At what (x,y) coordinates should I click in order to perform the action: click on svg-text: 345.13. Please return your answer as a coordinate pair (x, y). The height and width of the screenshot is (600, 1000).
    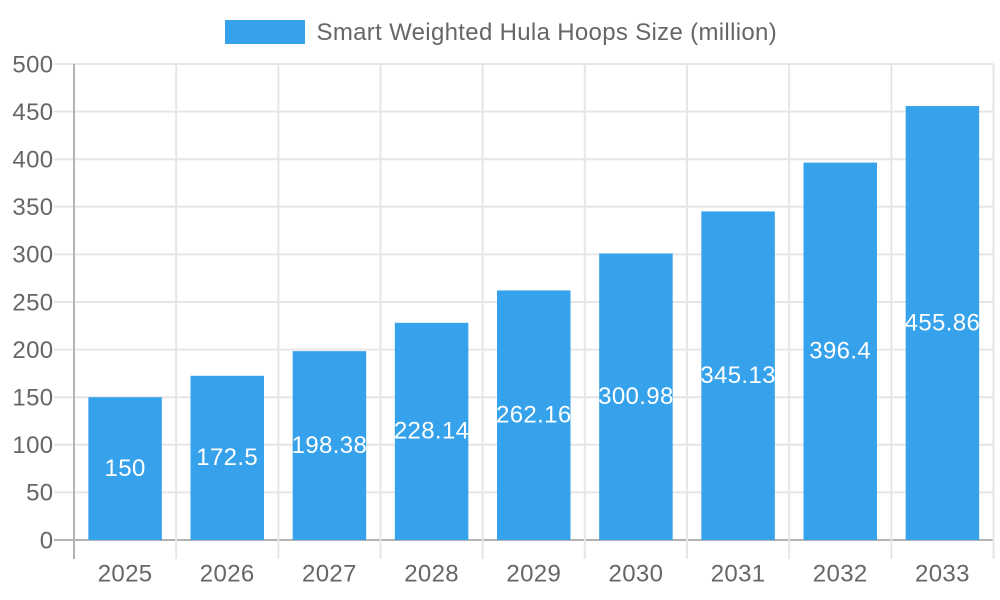
    Looking at the image, I should click on (738, 375).